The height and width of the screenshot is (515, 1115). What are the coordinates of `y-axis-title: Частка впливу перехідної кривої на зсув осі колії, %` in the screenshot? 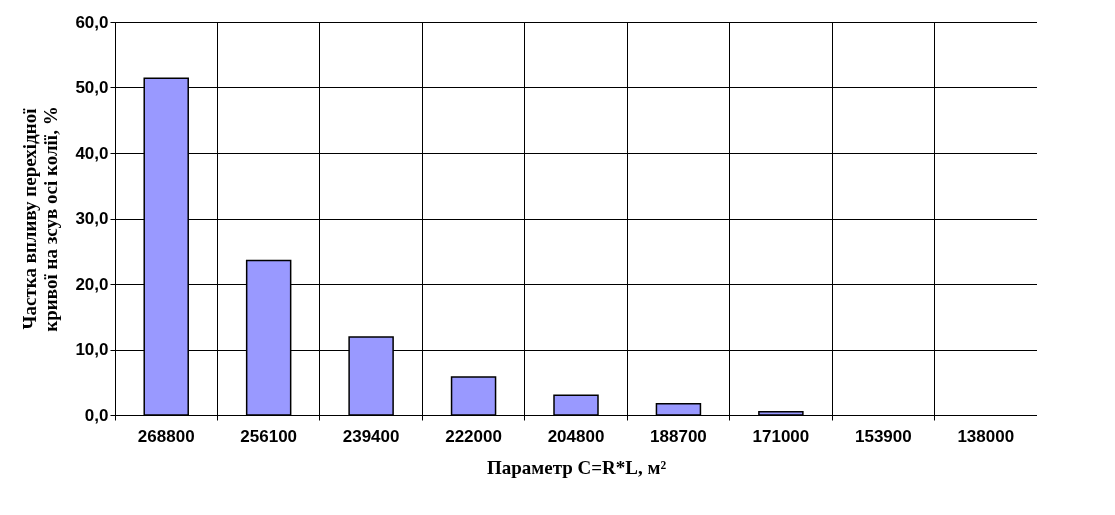 It's located at (40, 219).